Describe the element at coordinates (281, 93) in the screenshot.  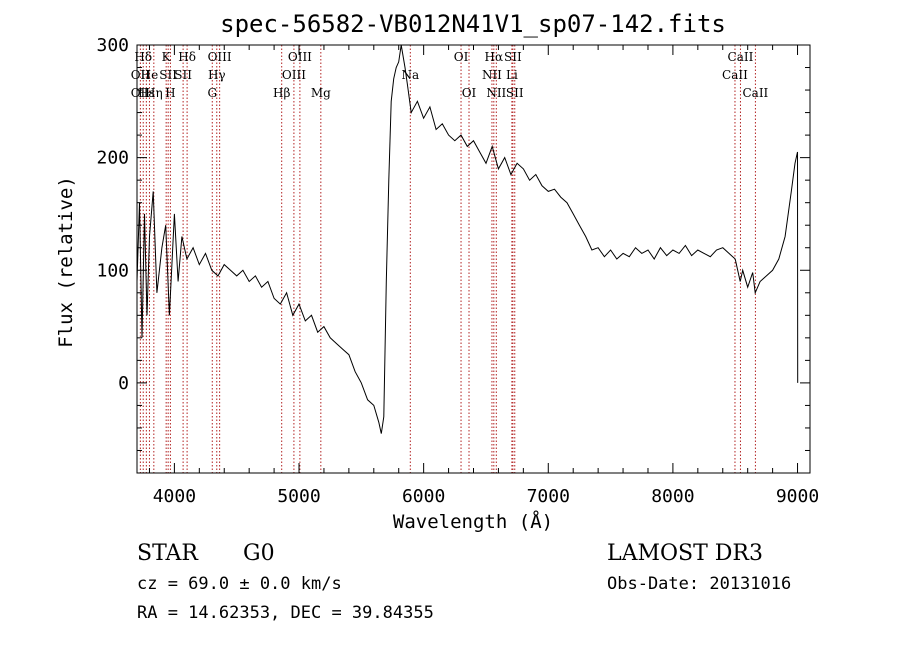
I see `spectral-line-label: Hβ` at that location.